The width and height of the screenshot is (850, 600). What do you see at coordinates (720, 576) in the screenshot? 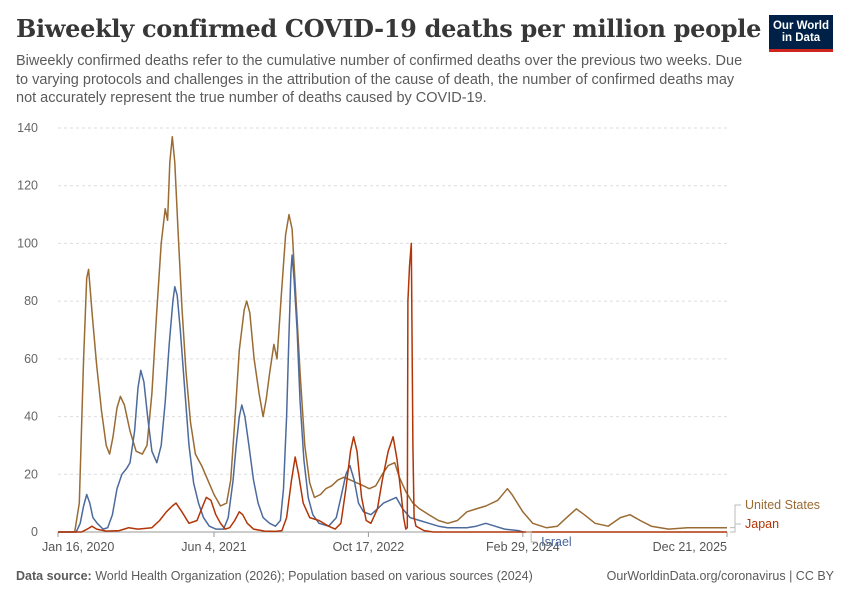
I see `source-link: OurWorldinData.org/coronavirus | CC BY` at bounding box center [720, 576].